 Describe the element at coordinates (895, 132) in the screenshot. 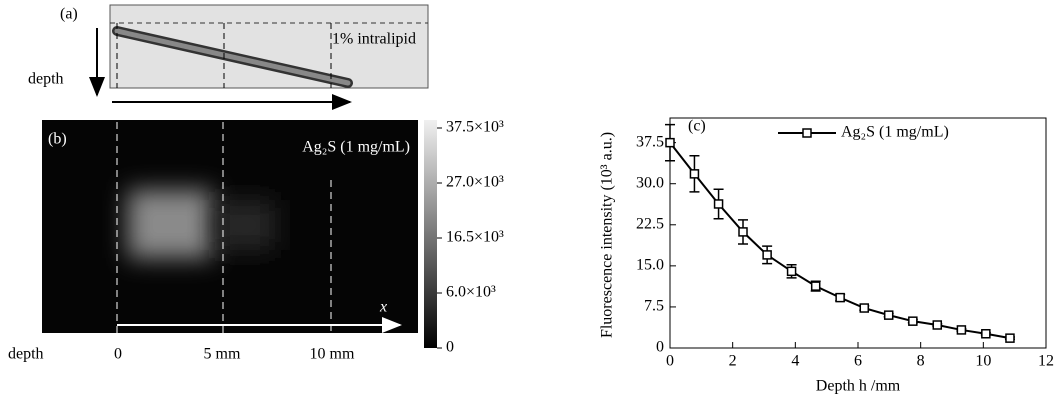

I see `legend-label: Ag₂S (1 mg/mL)` at that location.